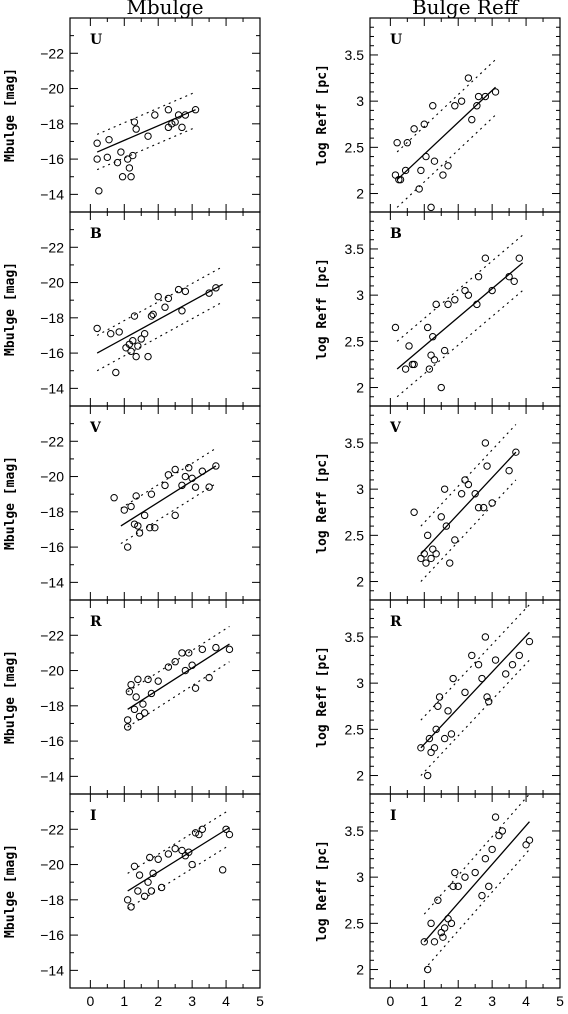 Image resolution: width=568 pixels, height=1014 pixels. What do you see at coordinates (466, 9) in the screenshot?
I see `column-title: Bulge Reff` at bounding box center [466, 9].